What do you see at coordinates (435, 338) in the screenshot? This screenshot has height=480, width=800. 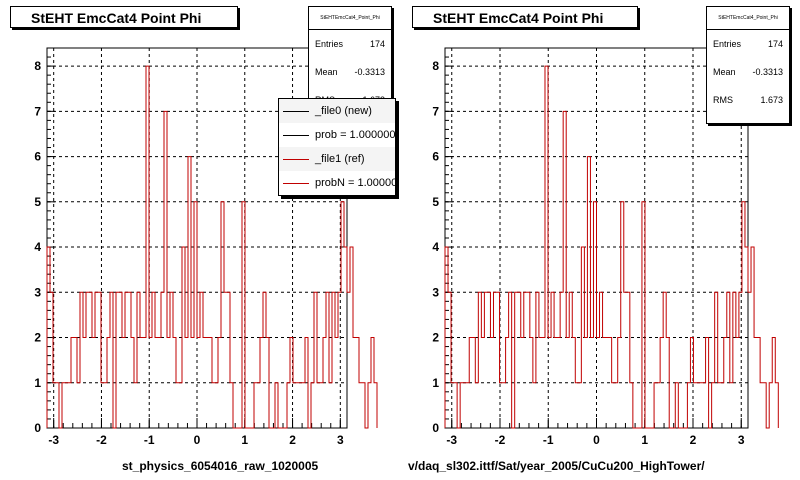 I see `right-ytick-label-2: 2` at bounding box center [435, 338].